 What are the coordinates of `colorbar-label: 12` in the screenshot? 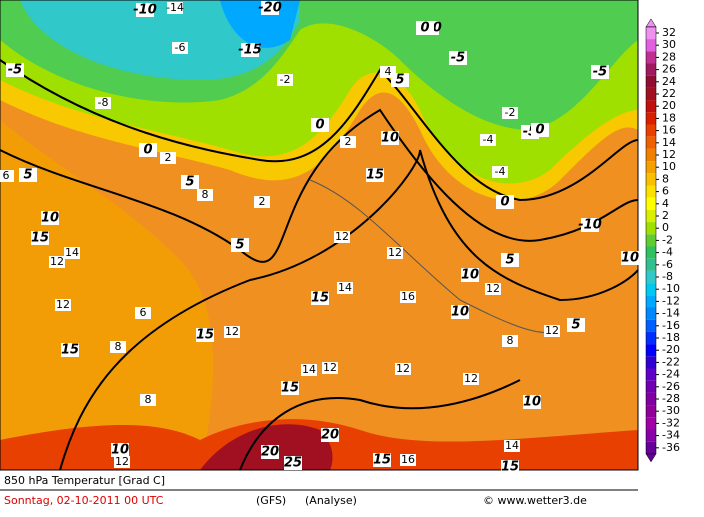 It's located at (669, 154).